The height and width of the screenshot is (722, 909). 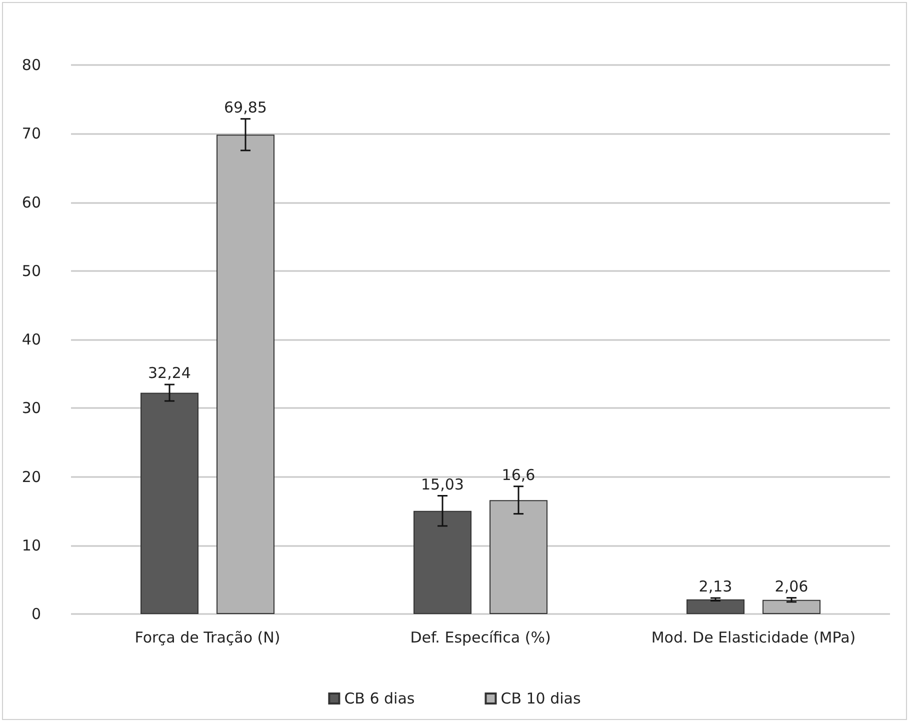 What do you see at coordinates (519, 475) in the screenshot?
I see `data-label: 16,6` at bounding box center [519, 475].